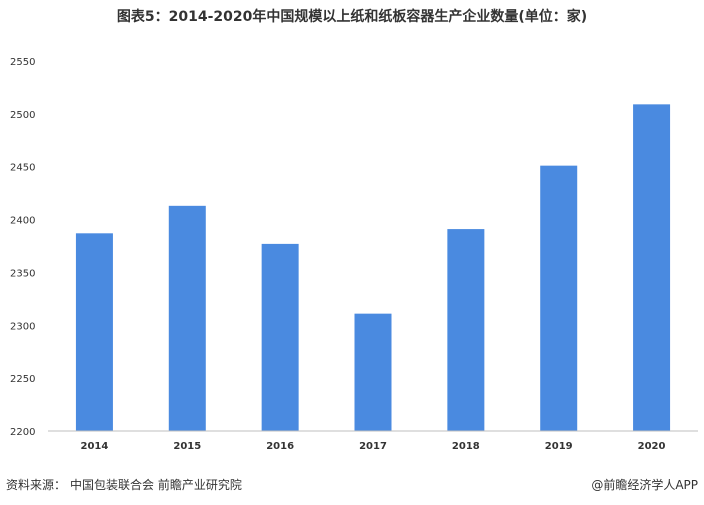 The image size is (704, 505). Describe the element at coordinates (466, 446) in the screenshot. I see `x-tick-label: 2018` at that location.